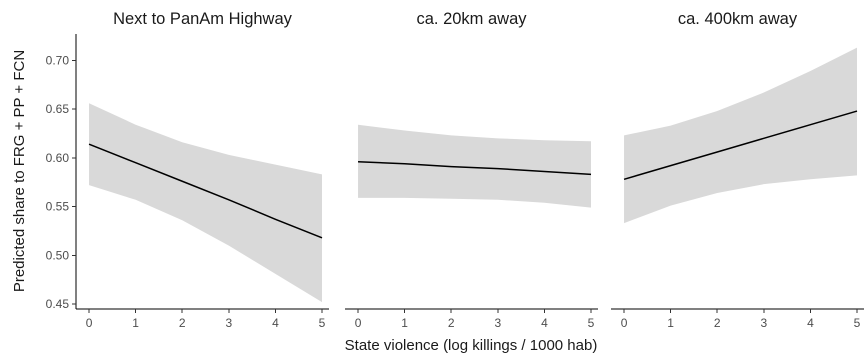 The width and height of the screenshot is (865, 360). I want to click on y-tick-label: 0.45, so click(58, 304).